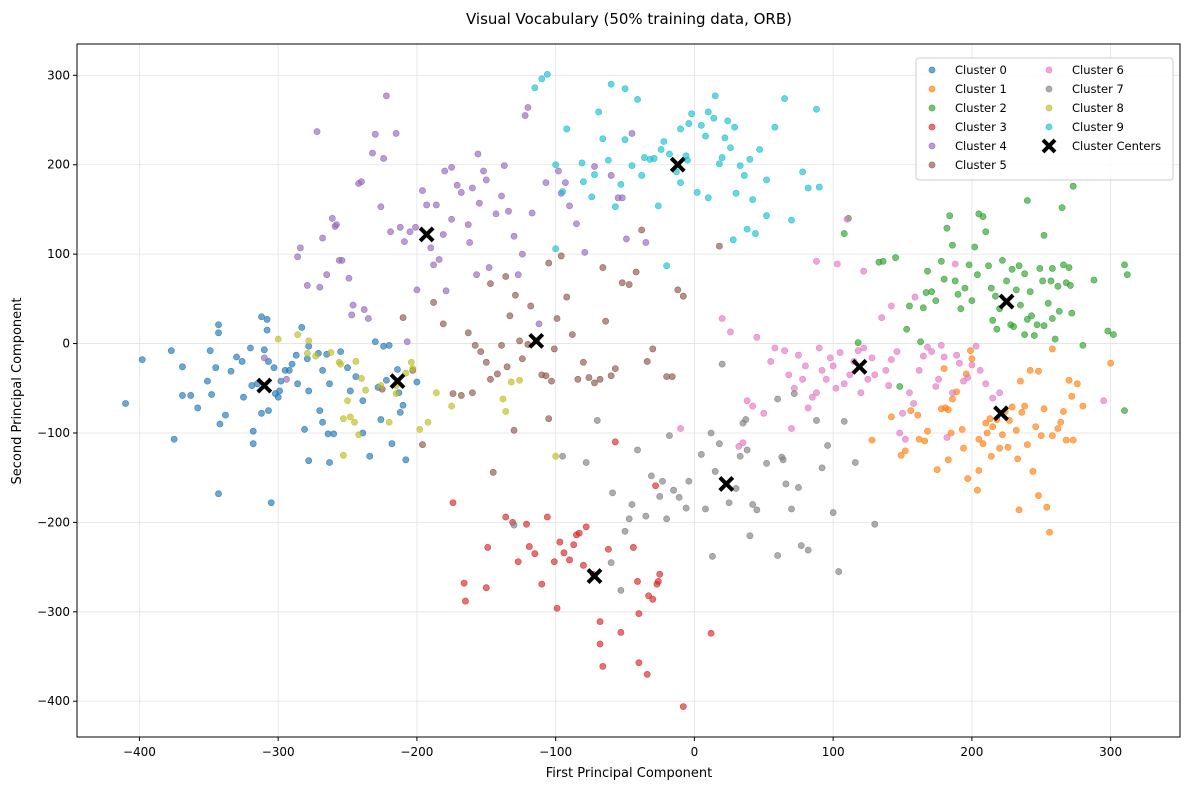  What do you see at coordinates (416, 752) in the screenshot?
I see `x-tick-label: −200` at bounding box center [416, 752].